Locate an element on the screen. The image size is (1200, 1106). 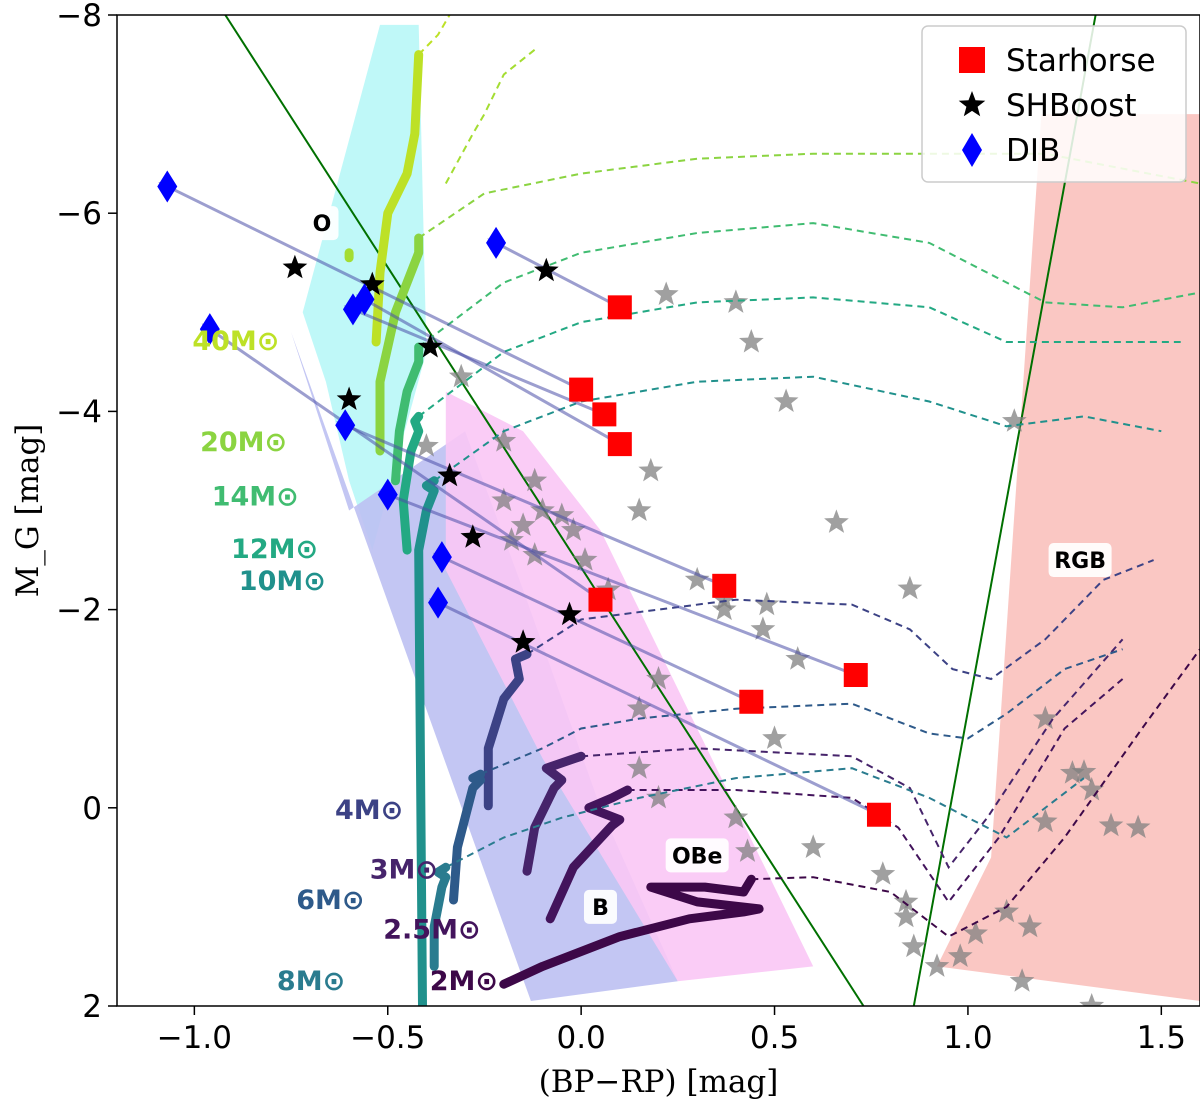
x-tick-label: 1.5 is located at coordinates (1161, 1038).